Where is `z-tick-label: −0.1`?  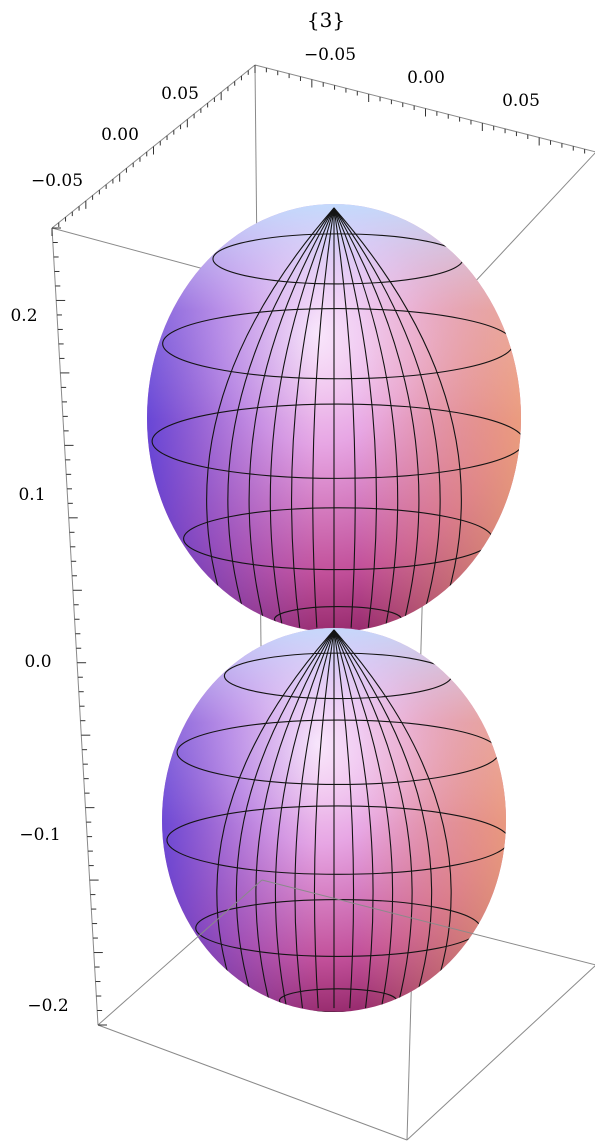
z-tick-label: −0.1 is located at coordinates (39, 835).